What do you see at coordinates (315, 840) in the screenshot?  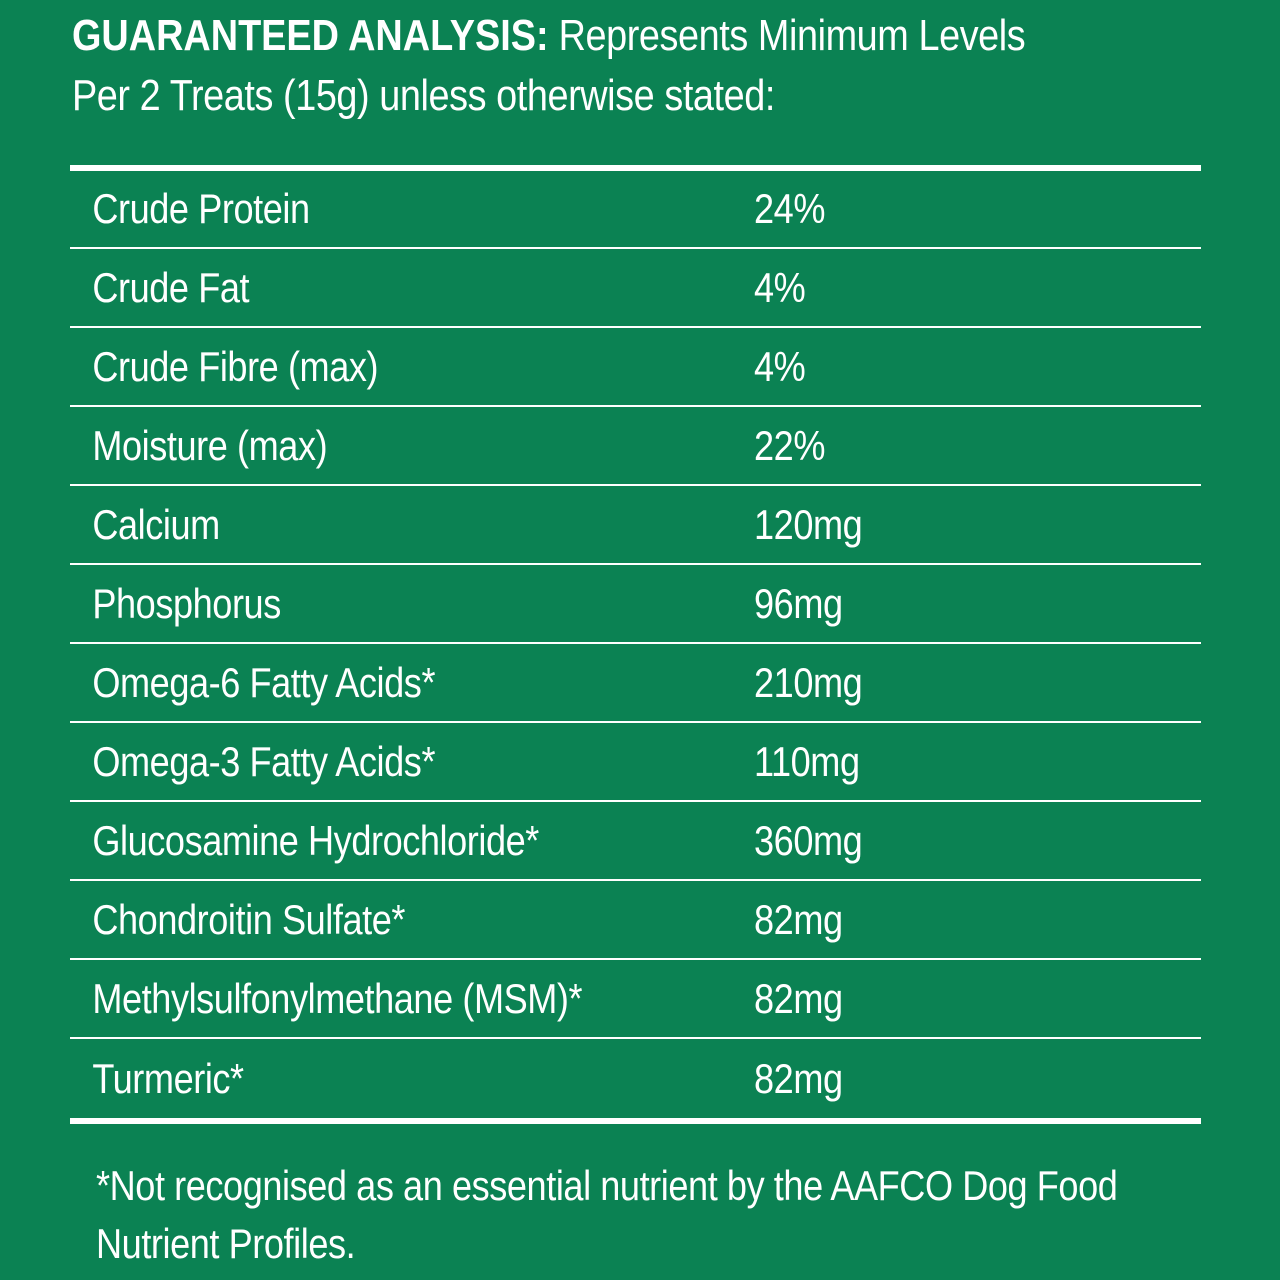 I see `nutrient-name: Glucosamine Hydrochloride*` at bounding box center [315, 840].